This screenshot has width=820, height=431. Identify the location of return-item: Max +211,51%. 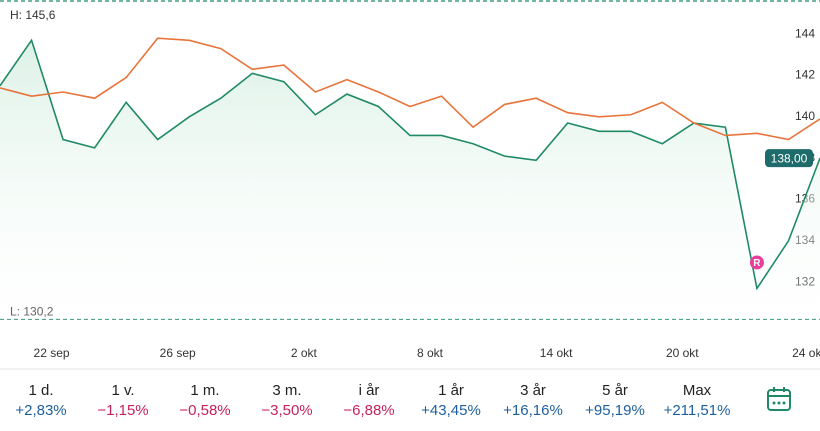
(697, 400).